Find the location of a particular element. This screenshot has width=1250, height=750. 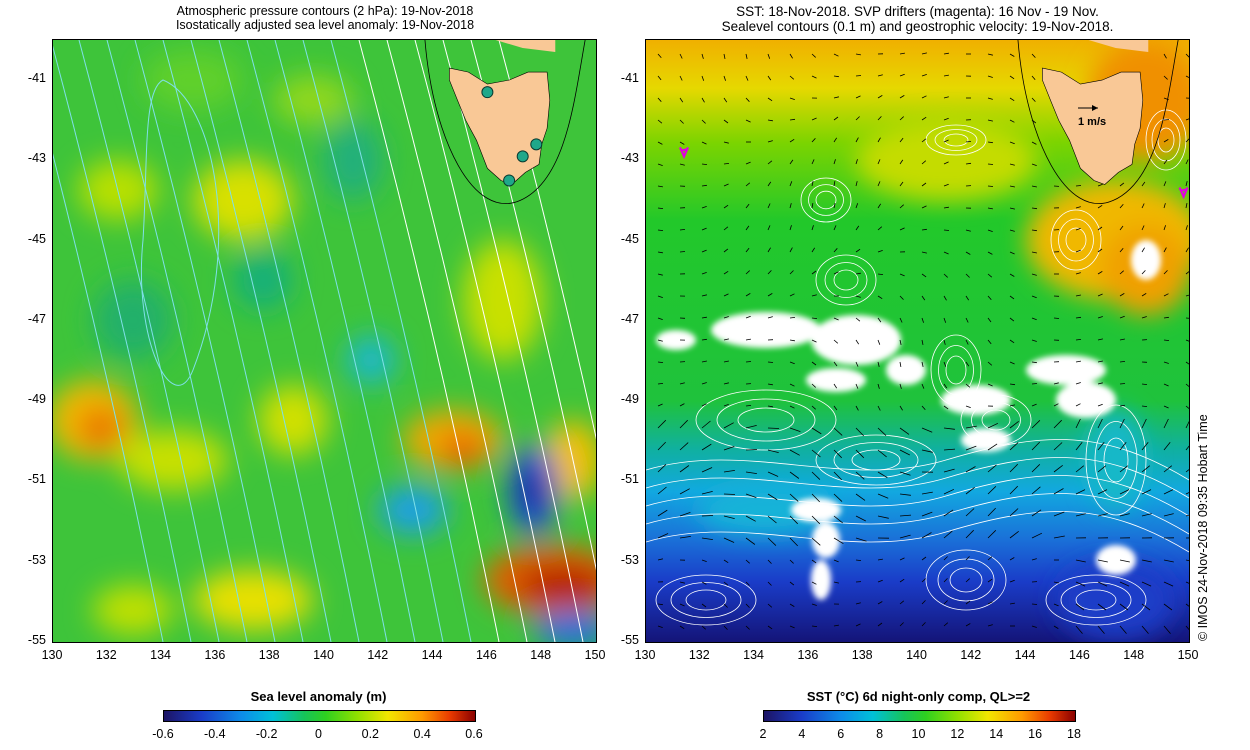

lon-tick-right: 150 is located at coordinates (1188, 655).